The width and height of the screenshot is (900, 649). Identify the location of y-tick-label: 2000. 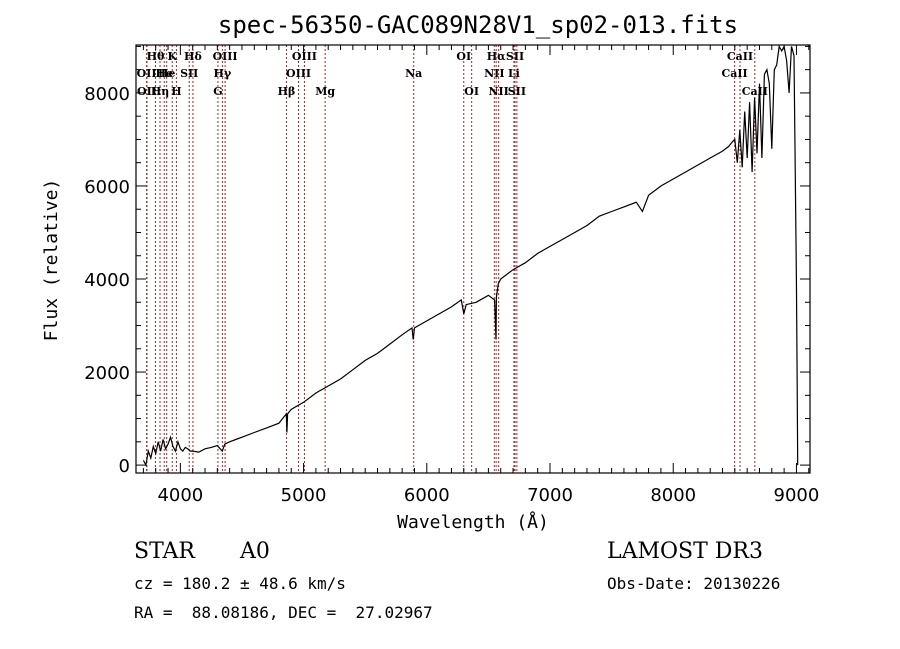
(107, 373).